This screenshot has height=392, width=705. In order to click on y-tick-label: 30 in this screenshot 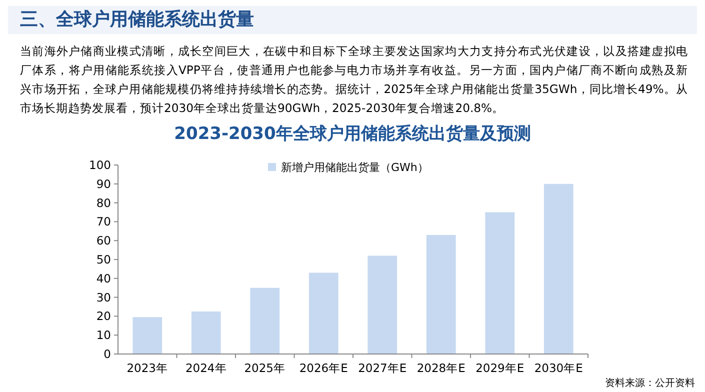, I will do `click(103, 297)`.